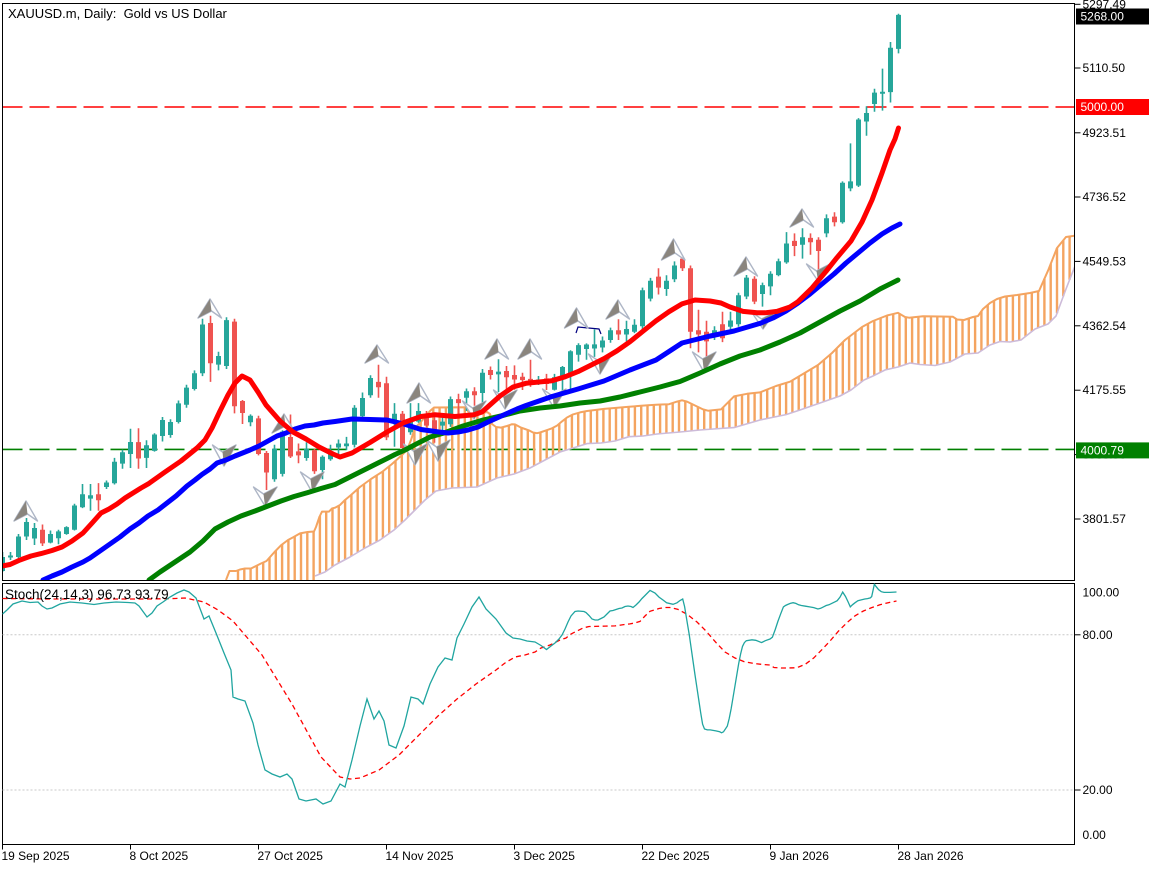  Describe the element at coordinates (1098, 790) in the screenshot. I see `svg-text: 20.00` at that location.